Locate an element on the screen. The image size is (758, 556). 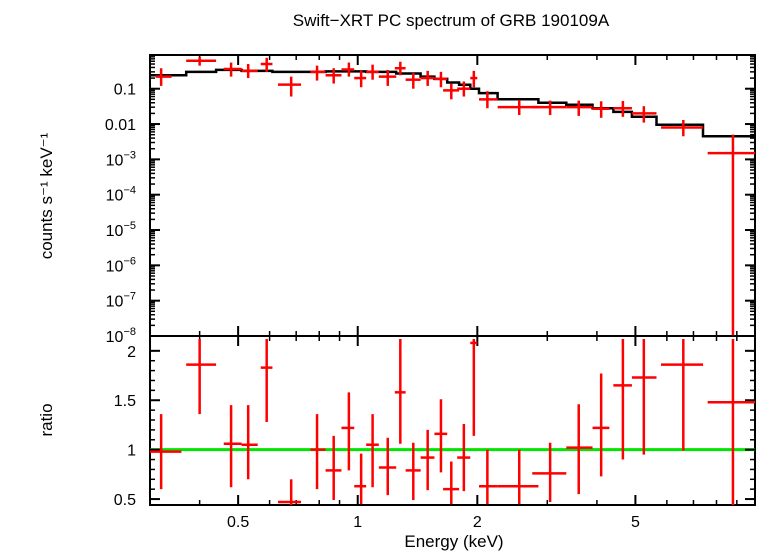
y-tick-label: 0.1 is located at coordinates (125, 90).